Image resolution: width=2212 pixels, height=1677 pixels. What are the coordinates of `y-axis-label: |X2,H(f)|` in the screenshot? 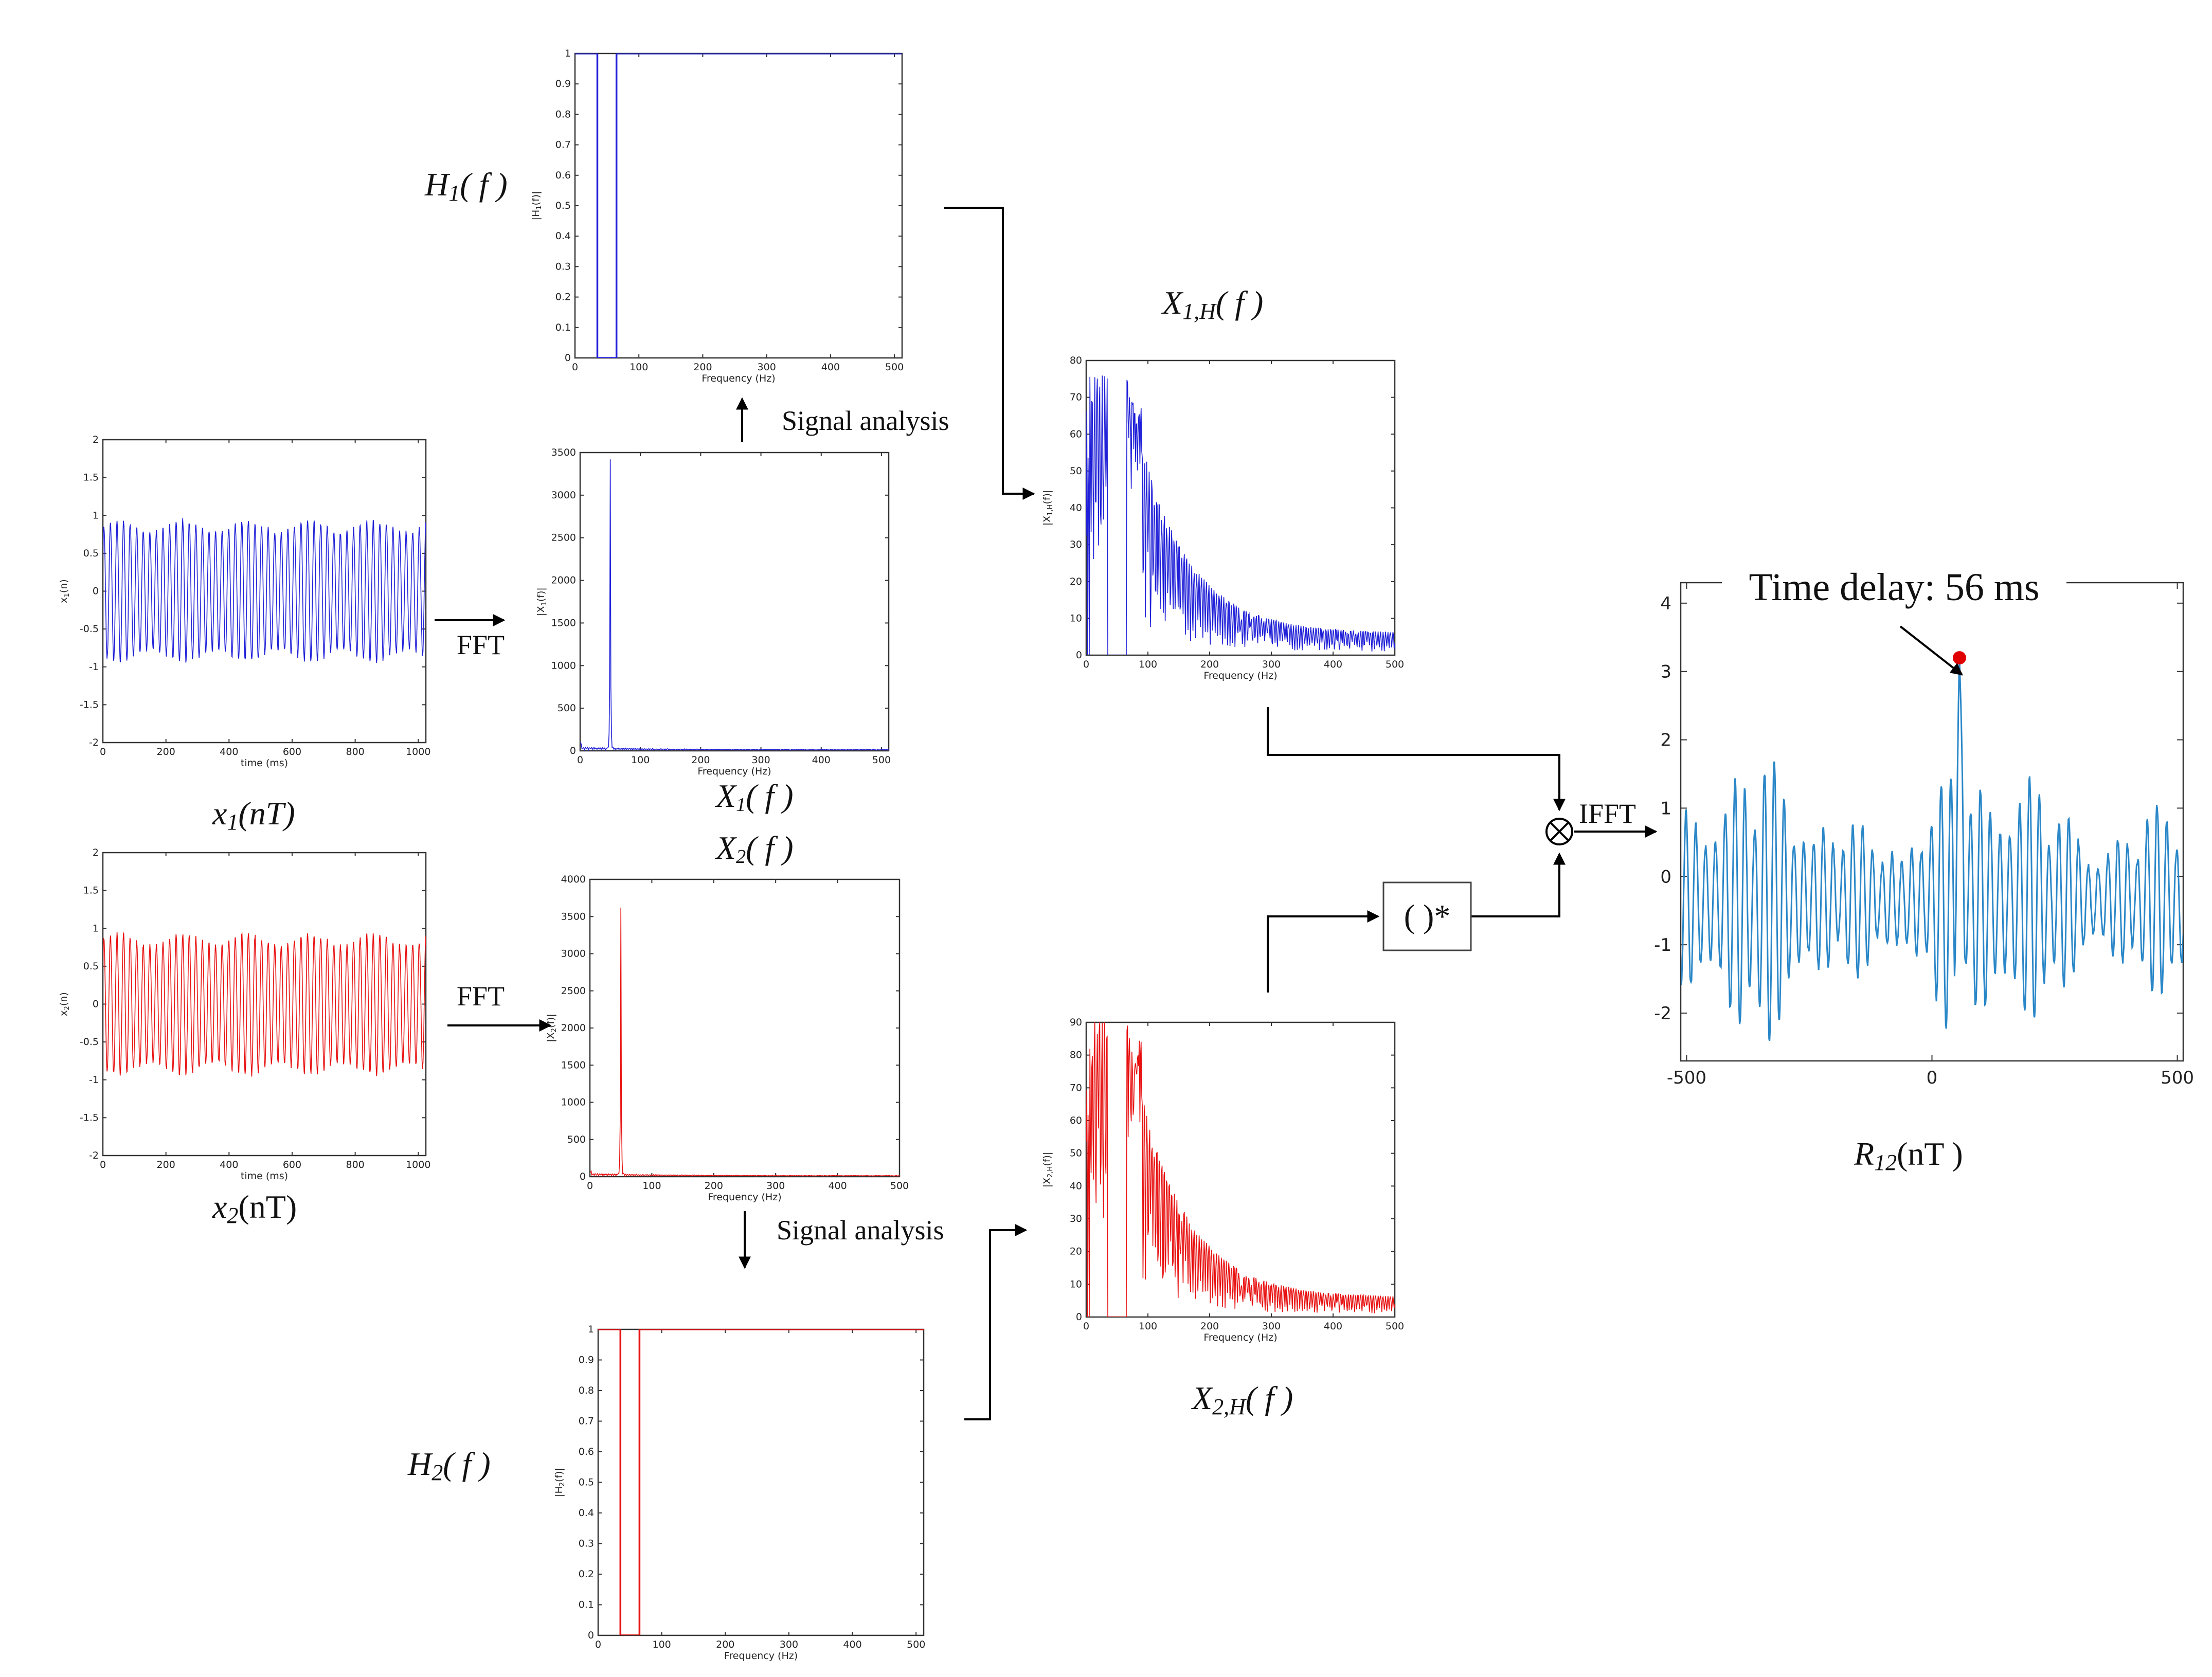 It's located at (1047, 1170).